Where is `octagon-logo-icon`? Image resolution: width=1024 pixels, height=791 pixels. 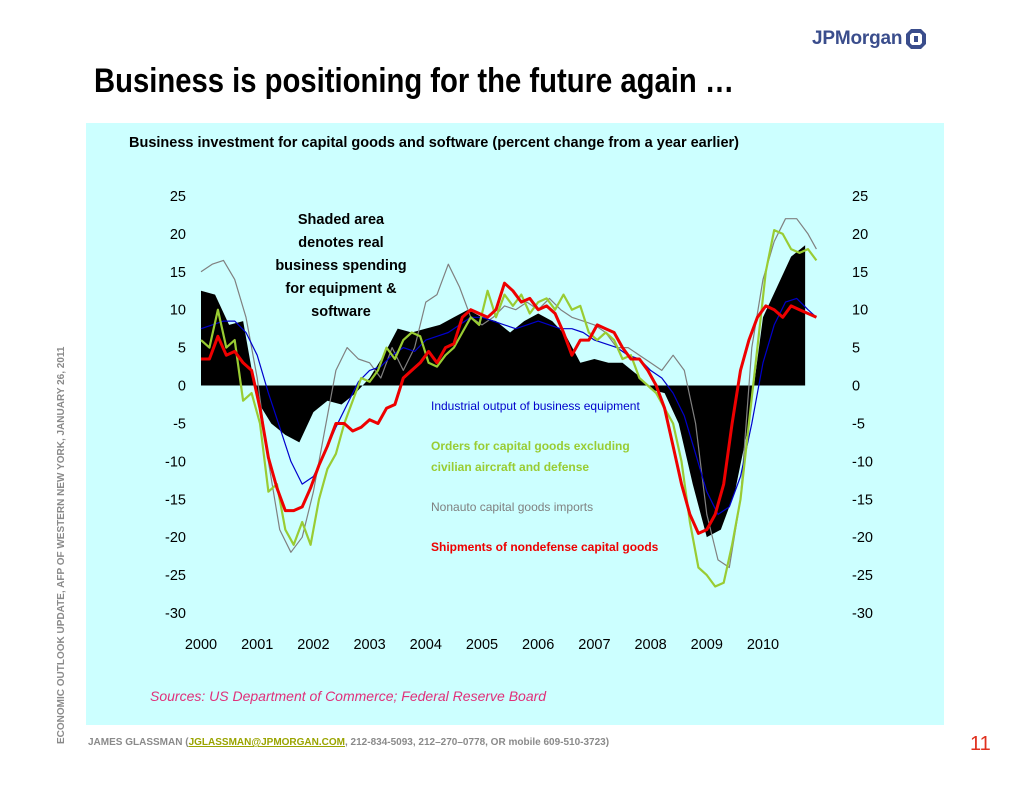
octagon-logo-icon is located at coordinates (916, 39).